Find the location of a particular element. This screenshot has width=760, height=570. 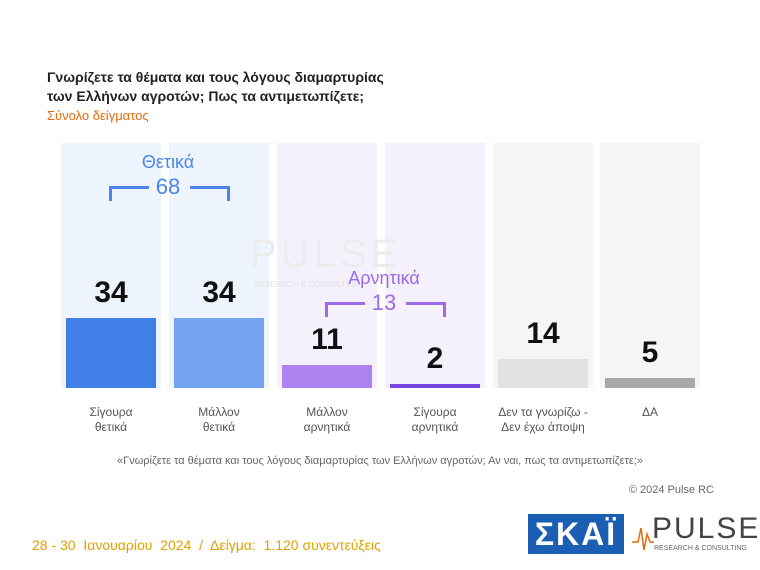

pulse-tagline: RESEARCH & CONSULTING is located at coordinates (700, 548).